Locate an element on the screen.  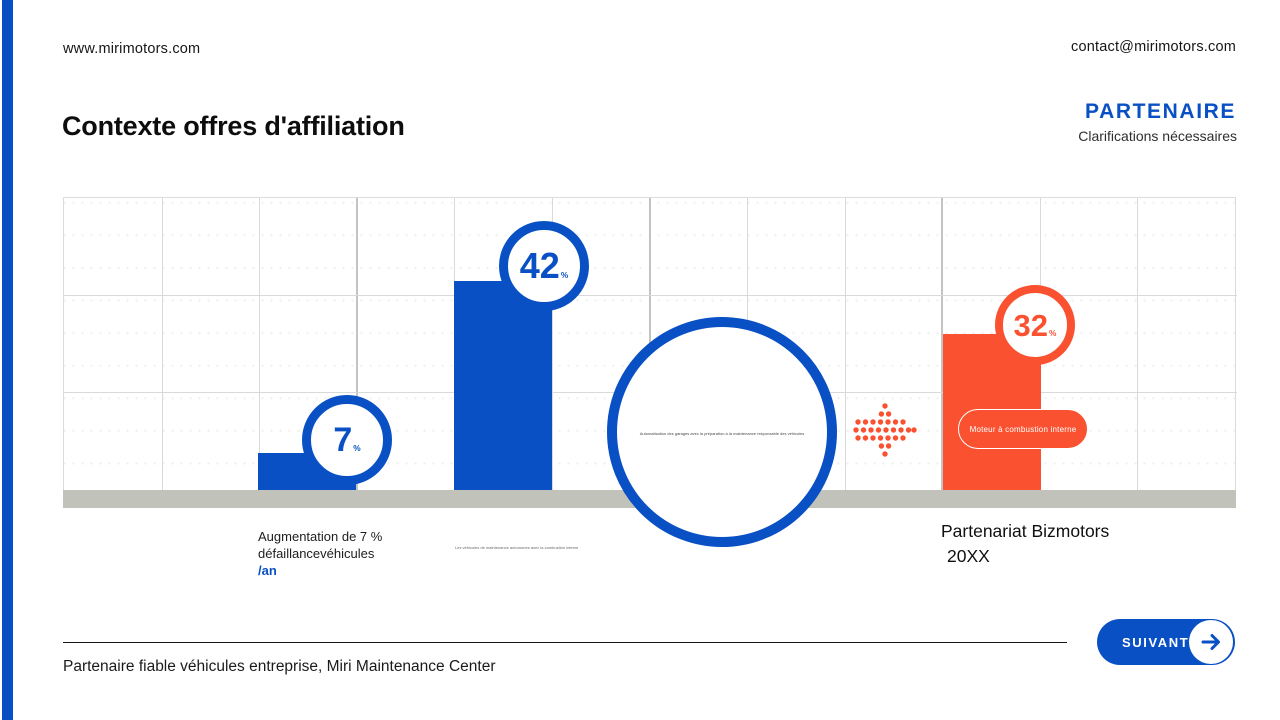
next-button: SUIVANT is located at coordinates (1166, 642).